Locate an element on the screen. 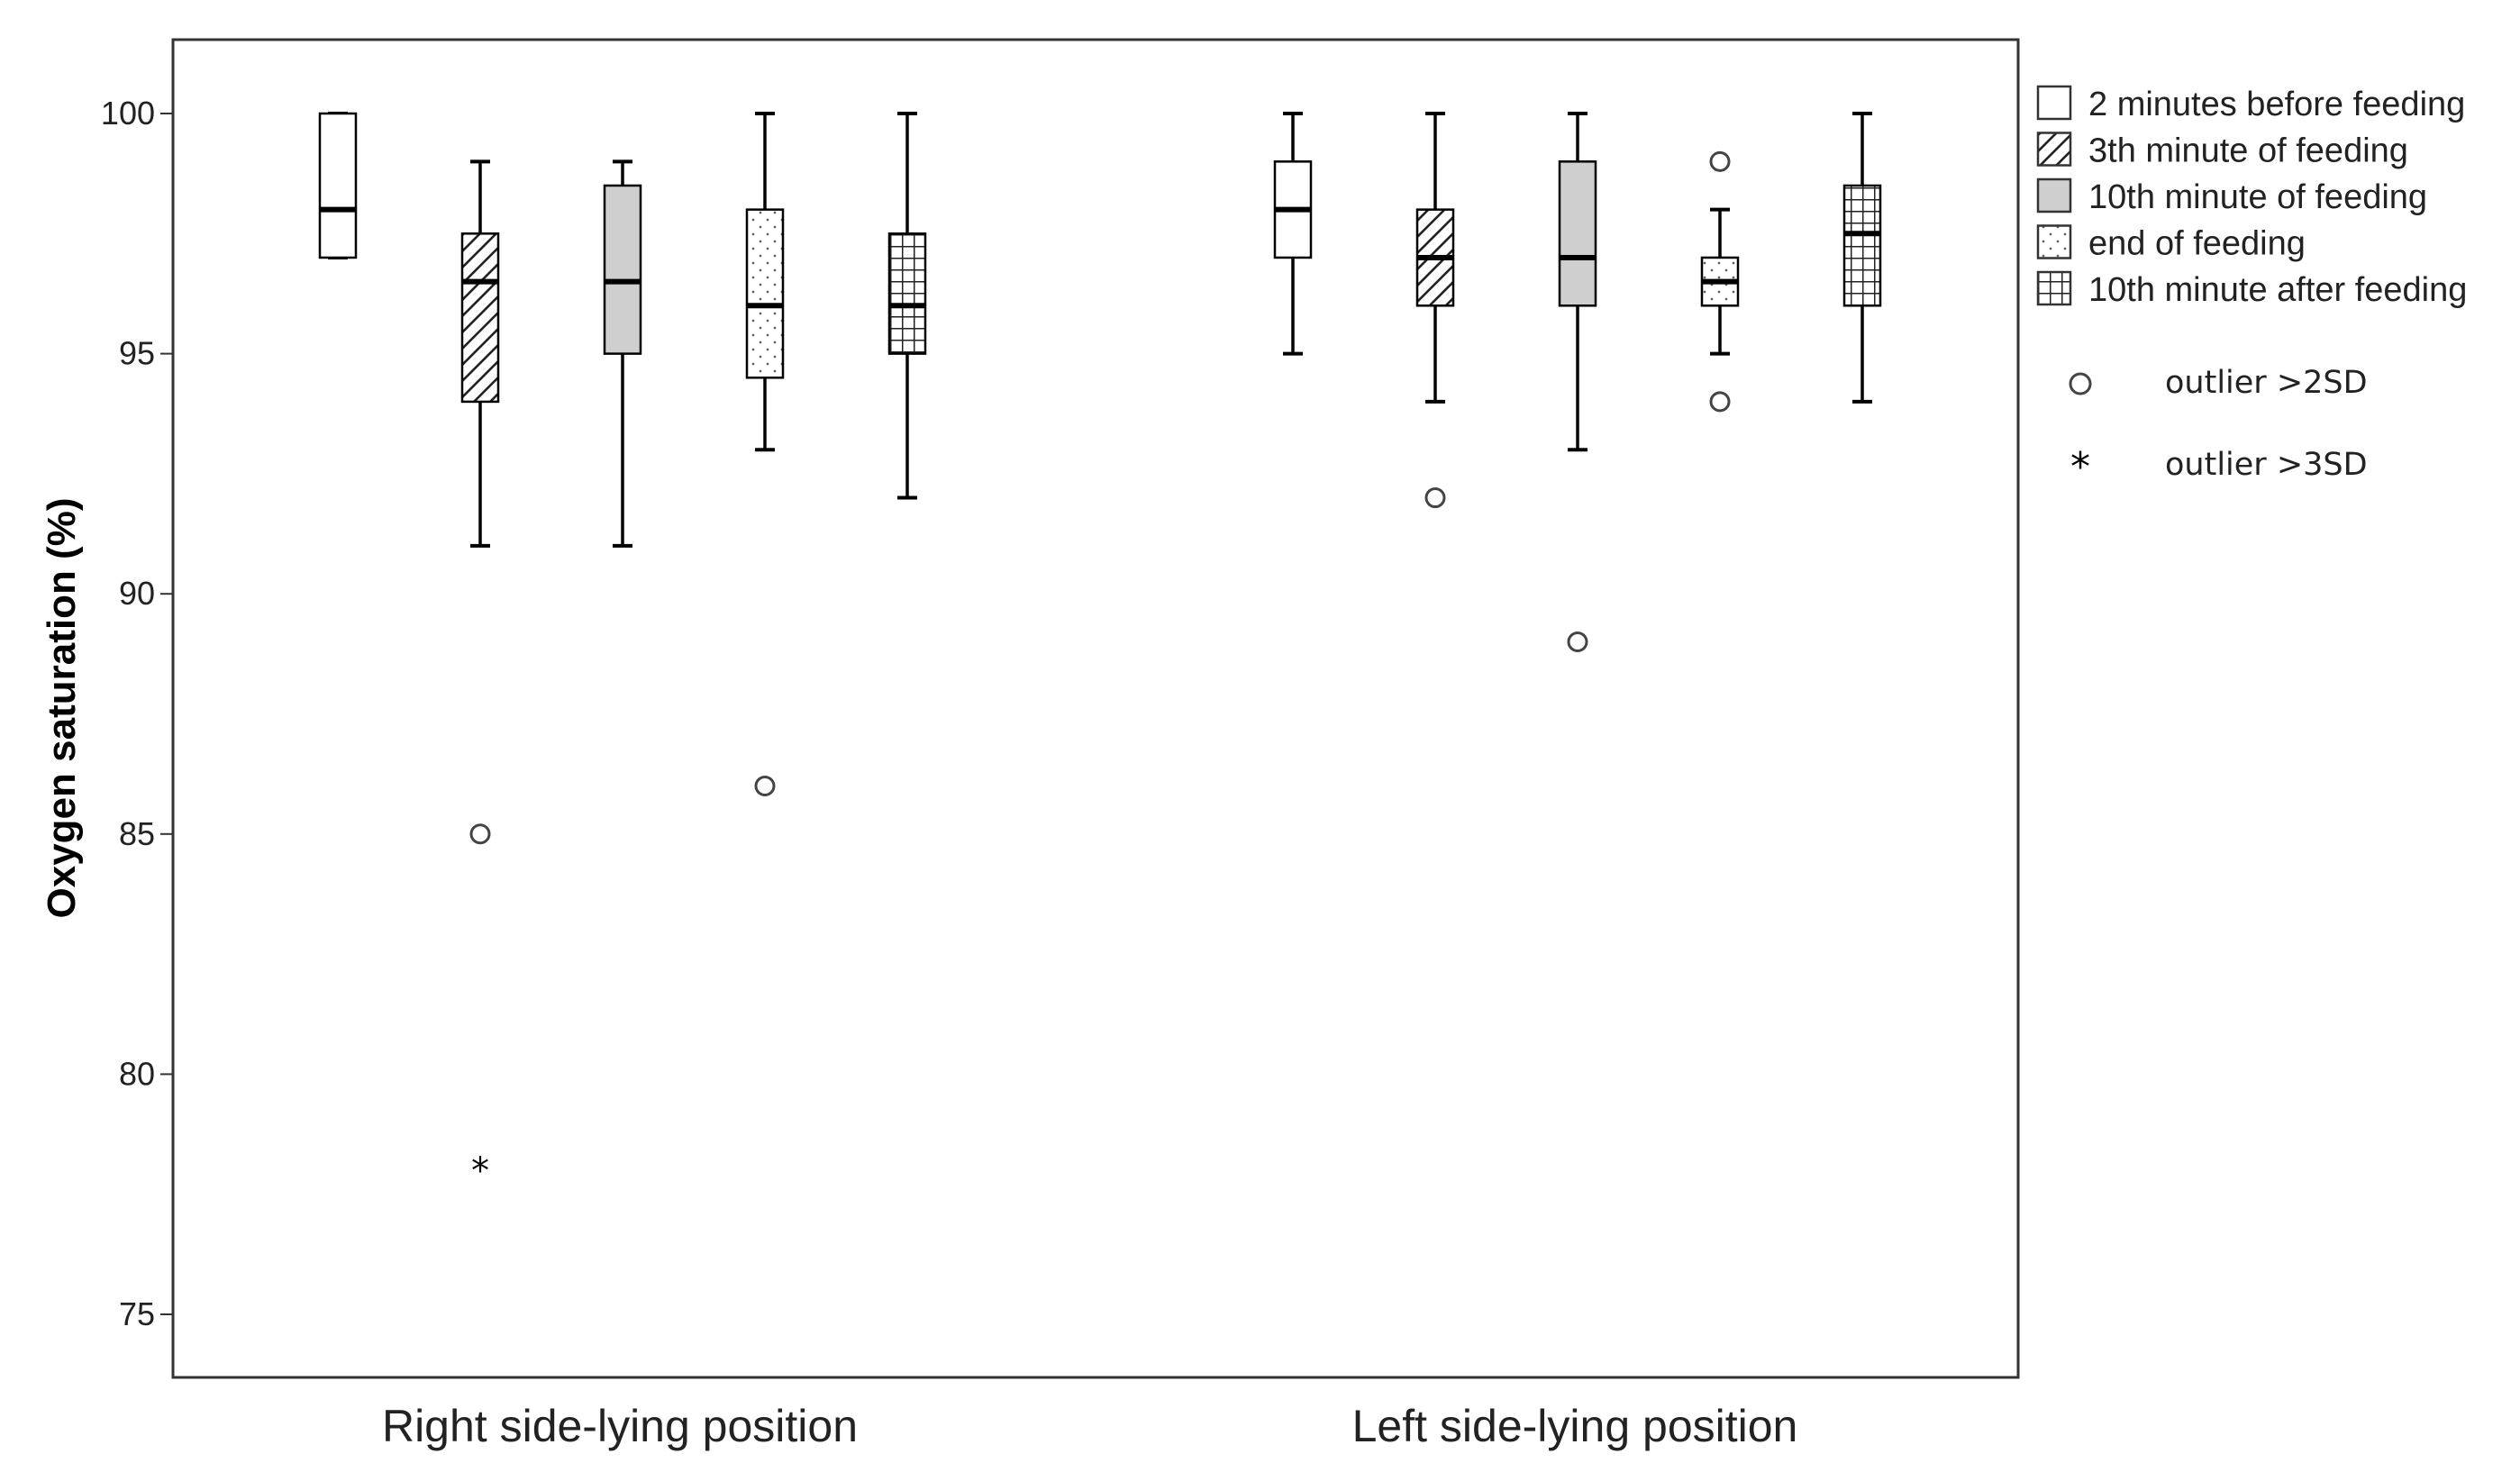  box-2-group-1: * is located at coordinates (480, 675).